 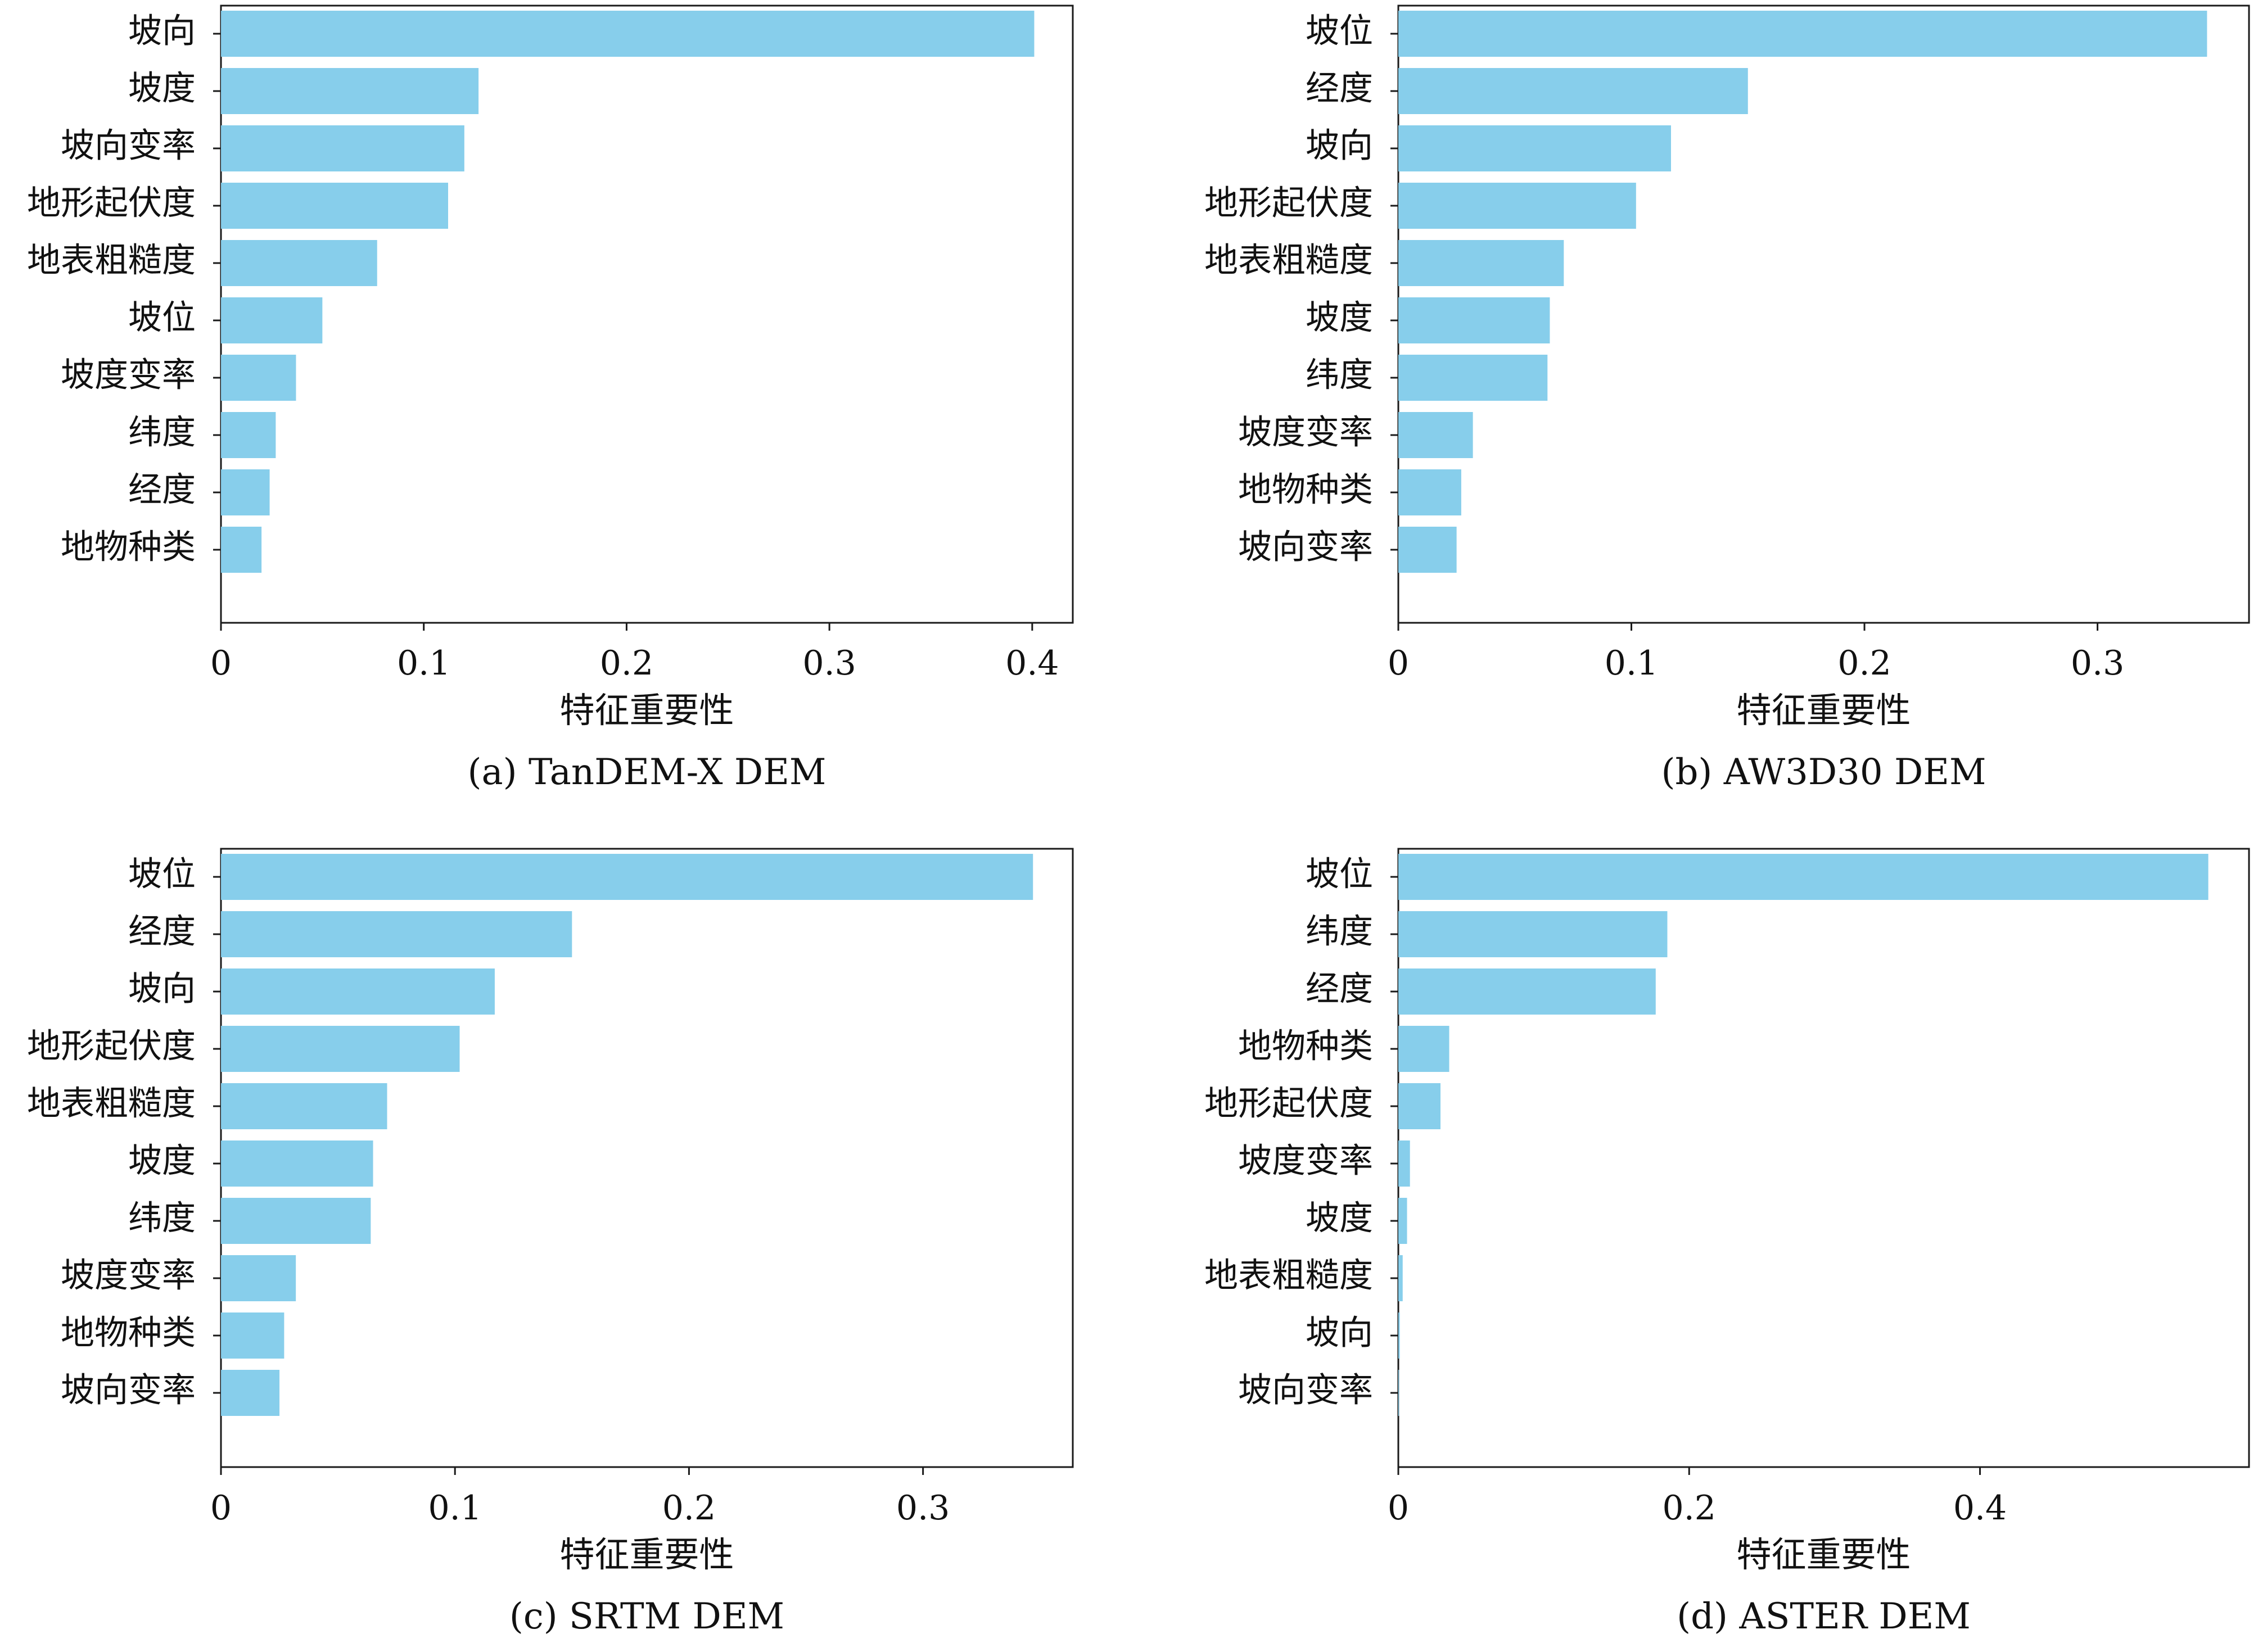 What do you see at coordinates (1823, 772) in the screenshot?
I see `panel-caption: (b) AW3D30 DEM` at bounding box center [1823, 772].